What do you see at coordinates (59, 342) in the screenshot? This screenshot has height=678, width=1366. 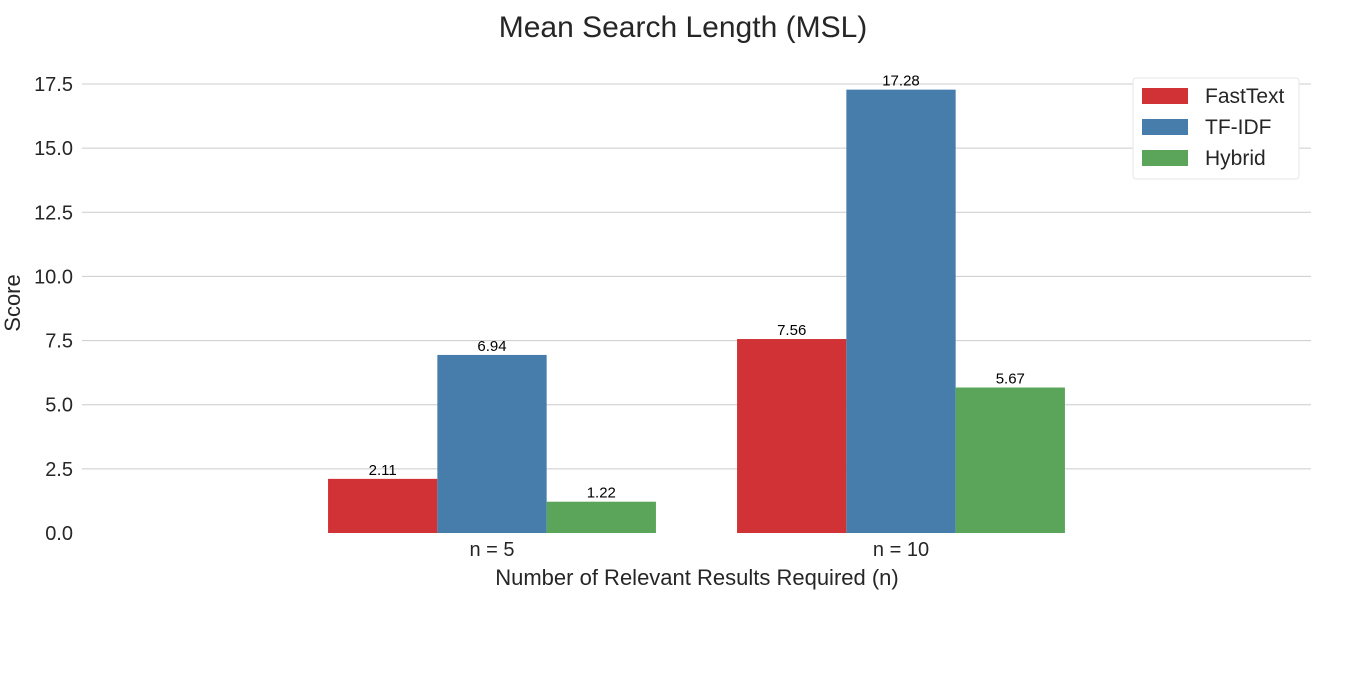 I see `y-tick-label: 7.5` at bounding box center [59, 342].